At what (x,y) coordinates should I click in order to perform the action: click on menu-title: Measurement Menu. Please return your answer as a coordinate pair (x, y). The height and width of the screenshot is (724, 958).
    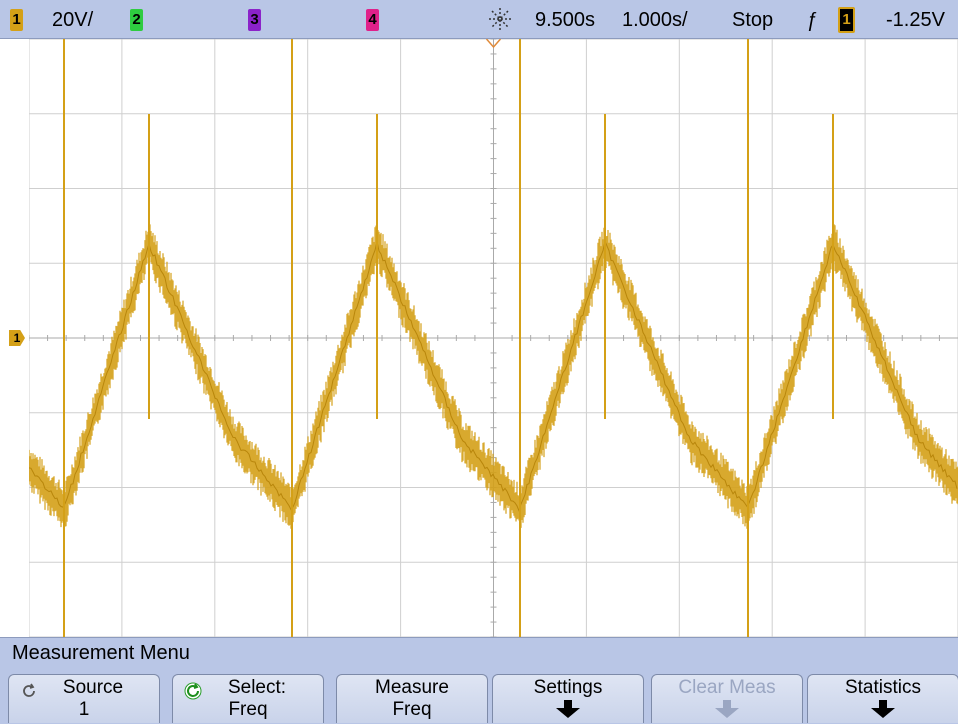
    Looking at the image, I should click on (101, 653).